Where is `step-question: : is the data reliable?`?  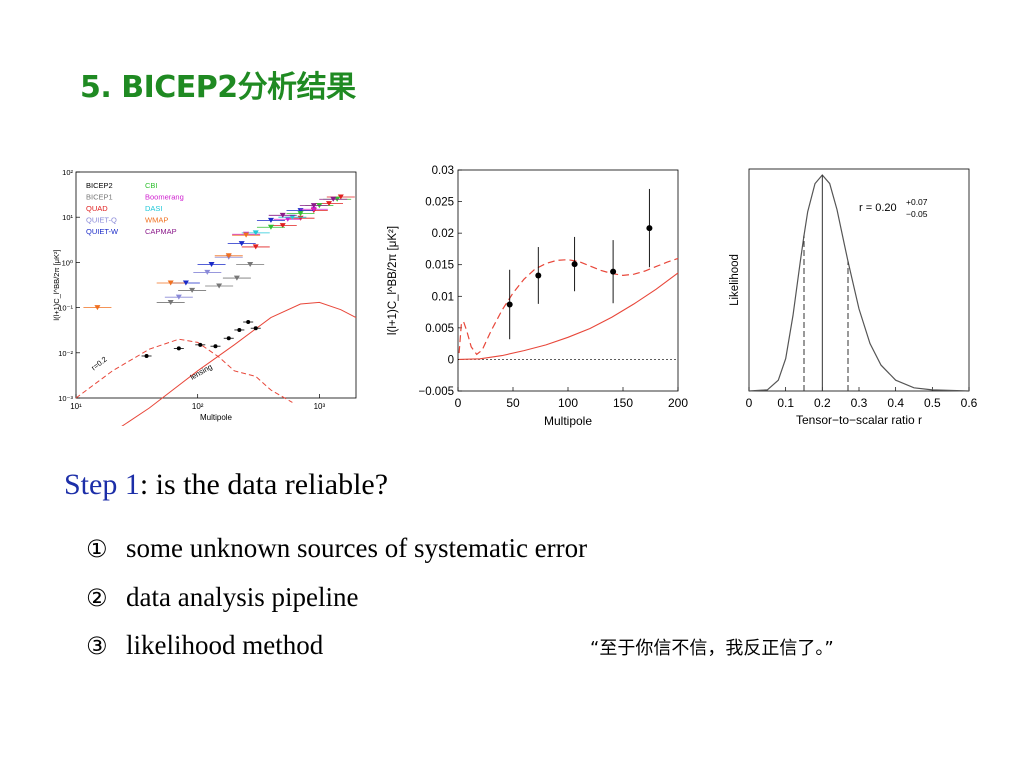 step-question: : is the data reliable? is located at coordinates (264, 484).